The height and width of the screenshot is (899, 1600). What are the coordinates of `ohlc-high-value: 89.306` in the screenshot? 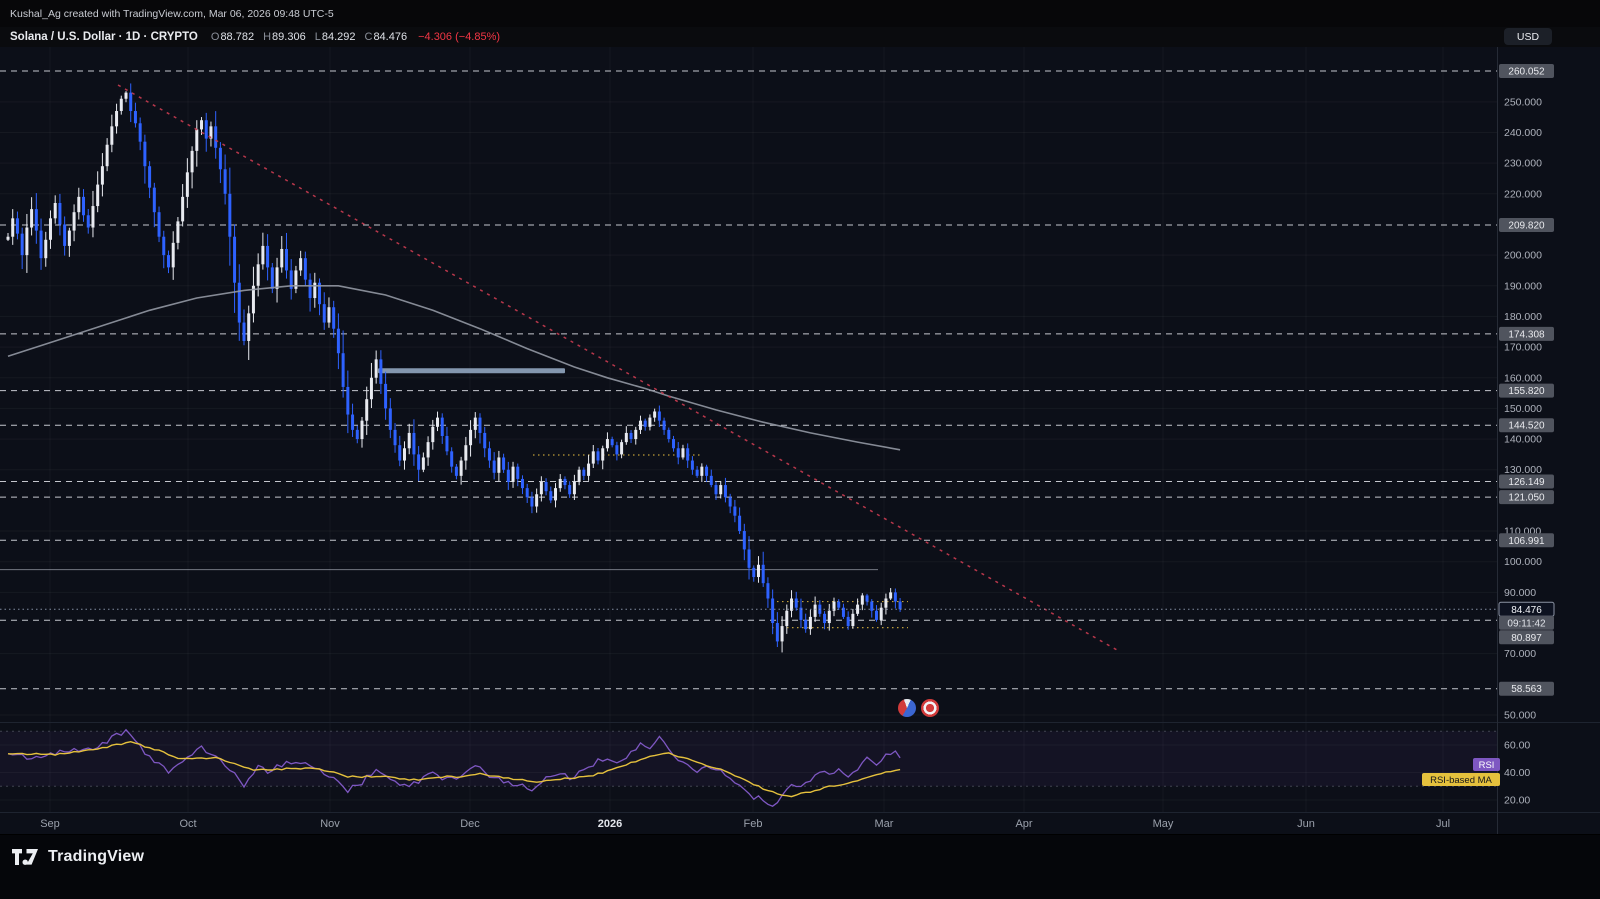 It's located at (289, 37).